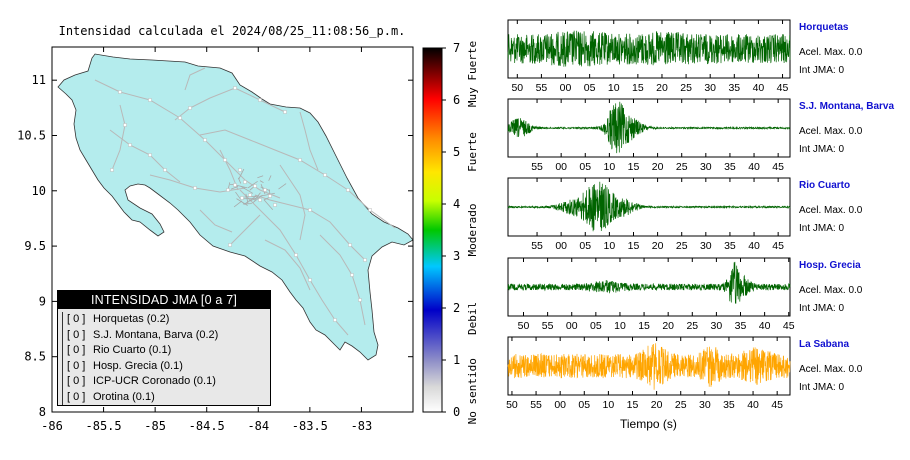 The width and height of the screenshot is (910, 460). Describe the element at coordinates (472, 391) in the screenshot. I see `colorbar-category-label: No sentido` at that location.